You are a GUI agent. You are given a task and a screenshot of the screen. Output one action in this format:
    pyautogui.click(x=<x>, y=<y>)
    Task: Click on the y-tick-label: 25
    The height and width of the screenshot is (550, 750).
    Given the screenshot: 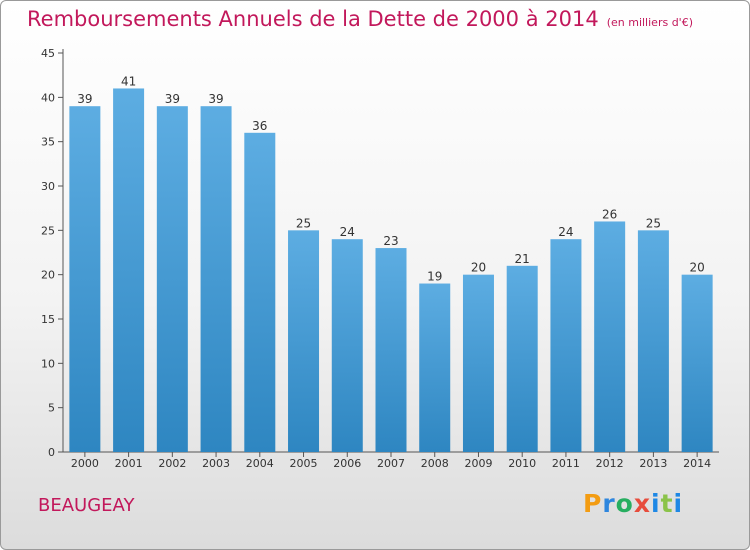 What is the action you would take?
    pyautogui.click(x=48, y=230)
    